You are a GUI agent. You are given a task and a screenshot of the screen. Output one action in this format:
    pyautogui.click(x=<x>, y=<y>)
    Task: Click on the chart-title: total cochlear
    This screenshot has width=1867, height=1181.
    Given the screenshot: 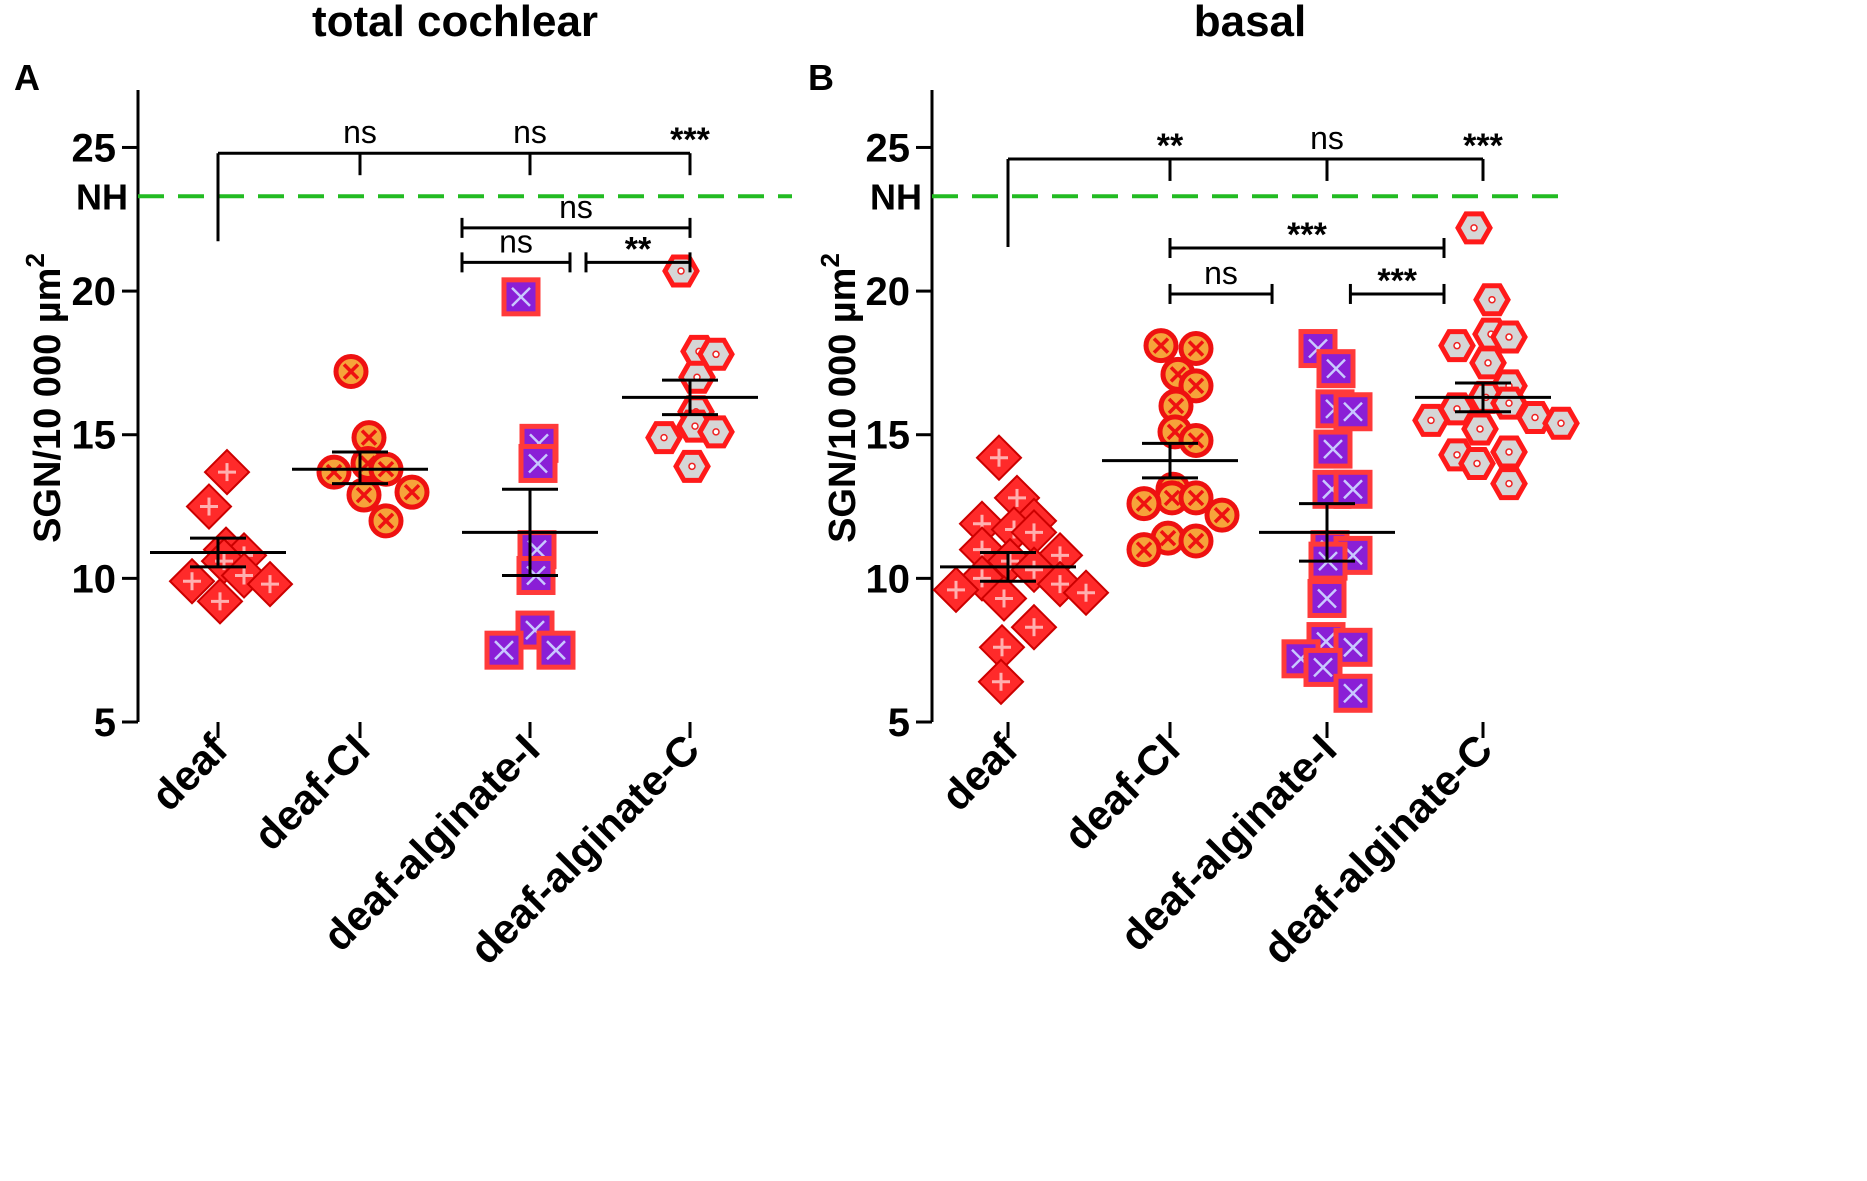 What is the action you would take?
    pyautogui.click(x=455, y=23)
    